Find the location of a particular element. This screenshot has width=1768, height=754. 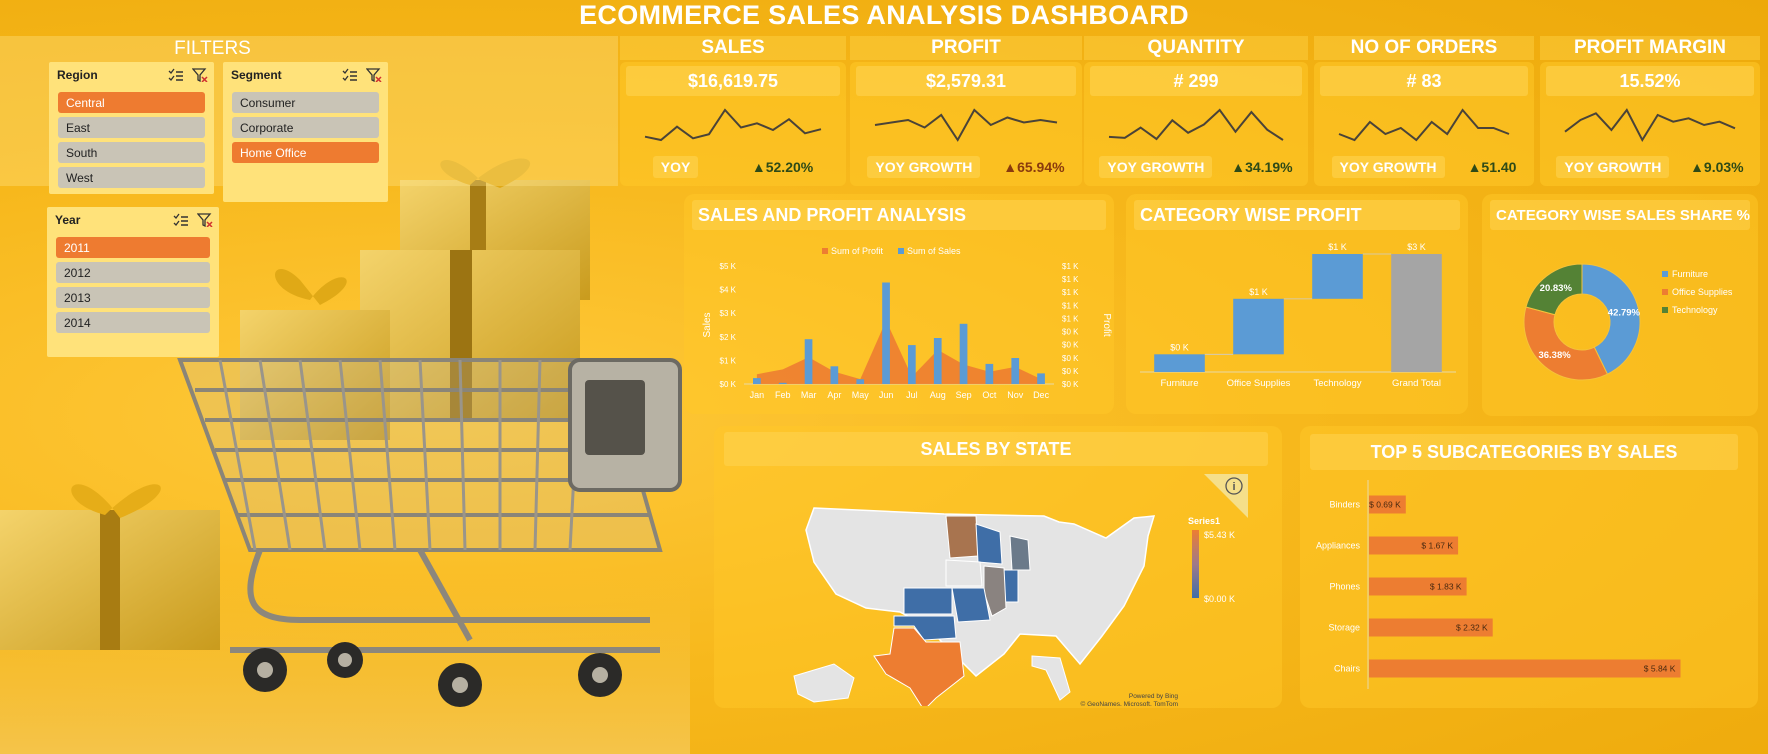

category-label: Binders is located at coordinates (1344, 505).